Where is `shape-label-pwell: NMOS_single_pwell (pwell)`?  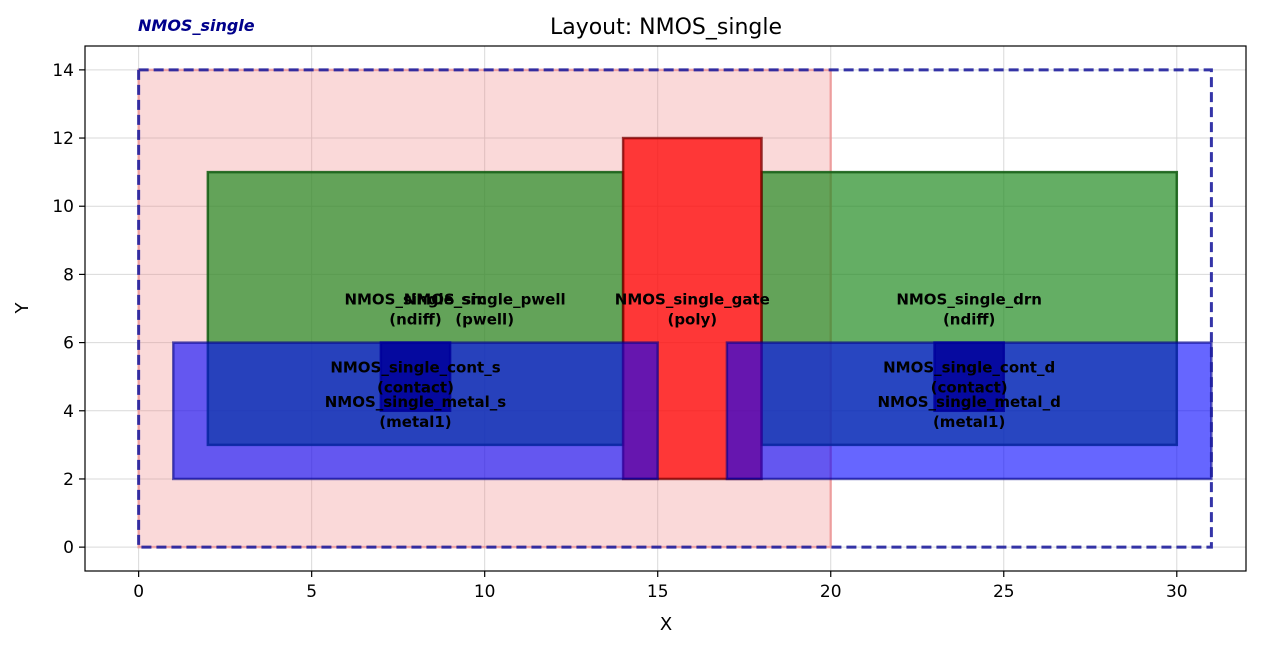 shape-label-pwell: NMOS_single_pwell (pwell) is located at coordinates (485, 310).